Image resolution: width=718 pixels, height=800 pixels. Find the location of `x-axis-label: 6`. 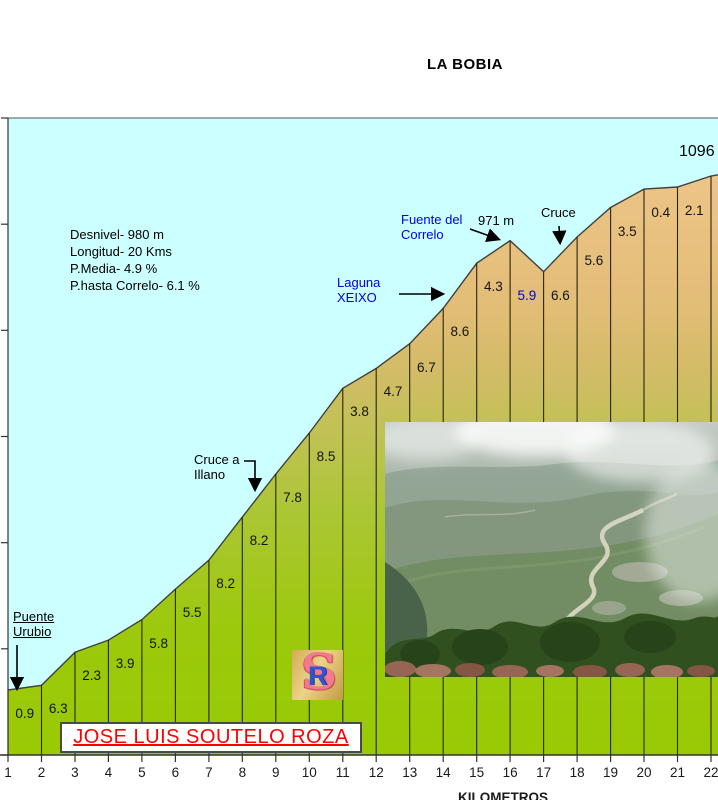

x-axis-label: 6 is located at coordinates (175, 772).